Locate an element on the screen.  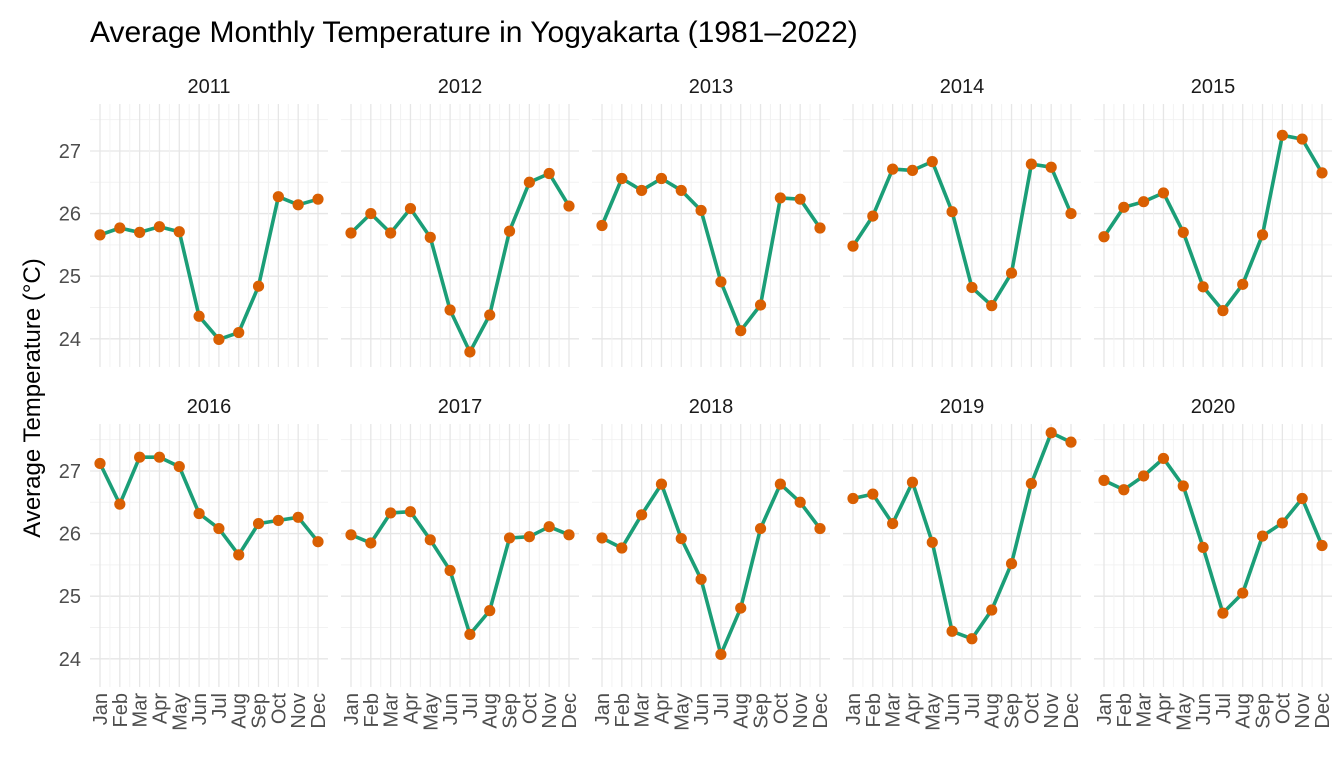
series-line-2019 is located at coordinates (962, 535).